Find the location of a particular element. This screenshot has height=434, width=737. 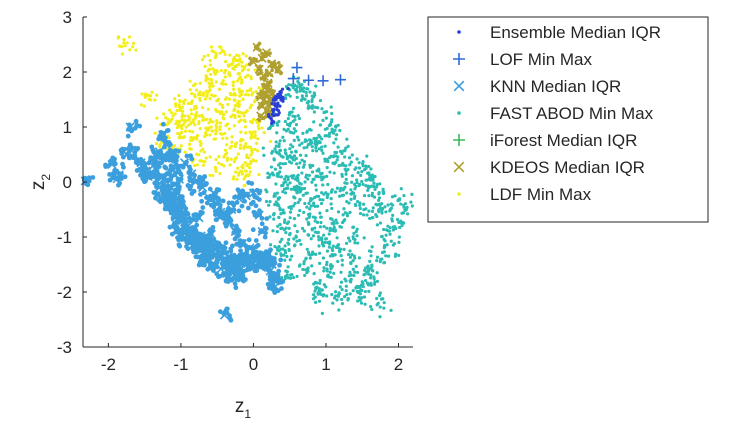

legend-label: KDEOS Median IQR is located at coordinates (567, 167).